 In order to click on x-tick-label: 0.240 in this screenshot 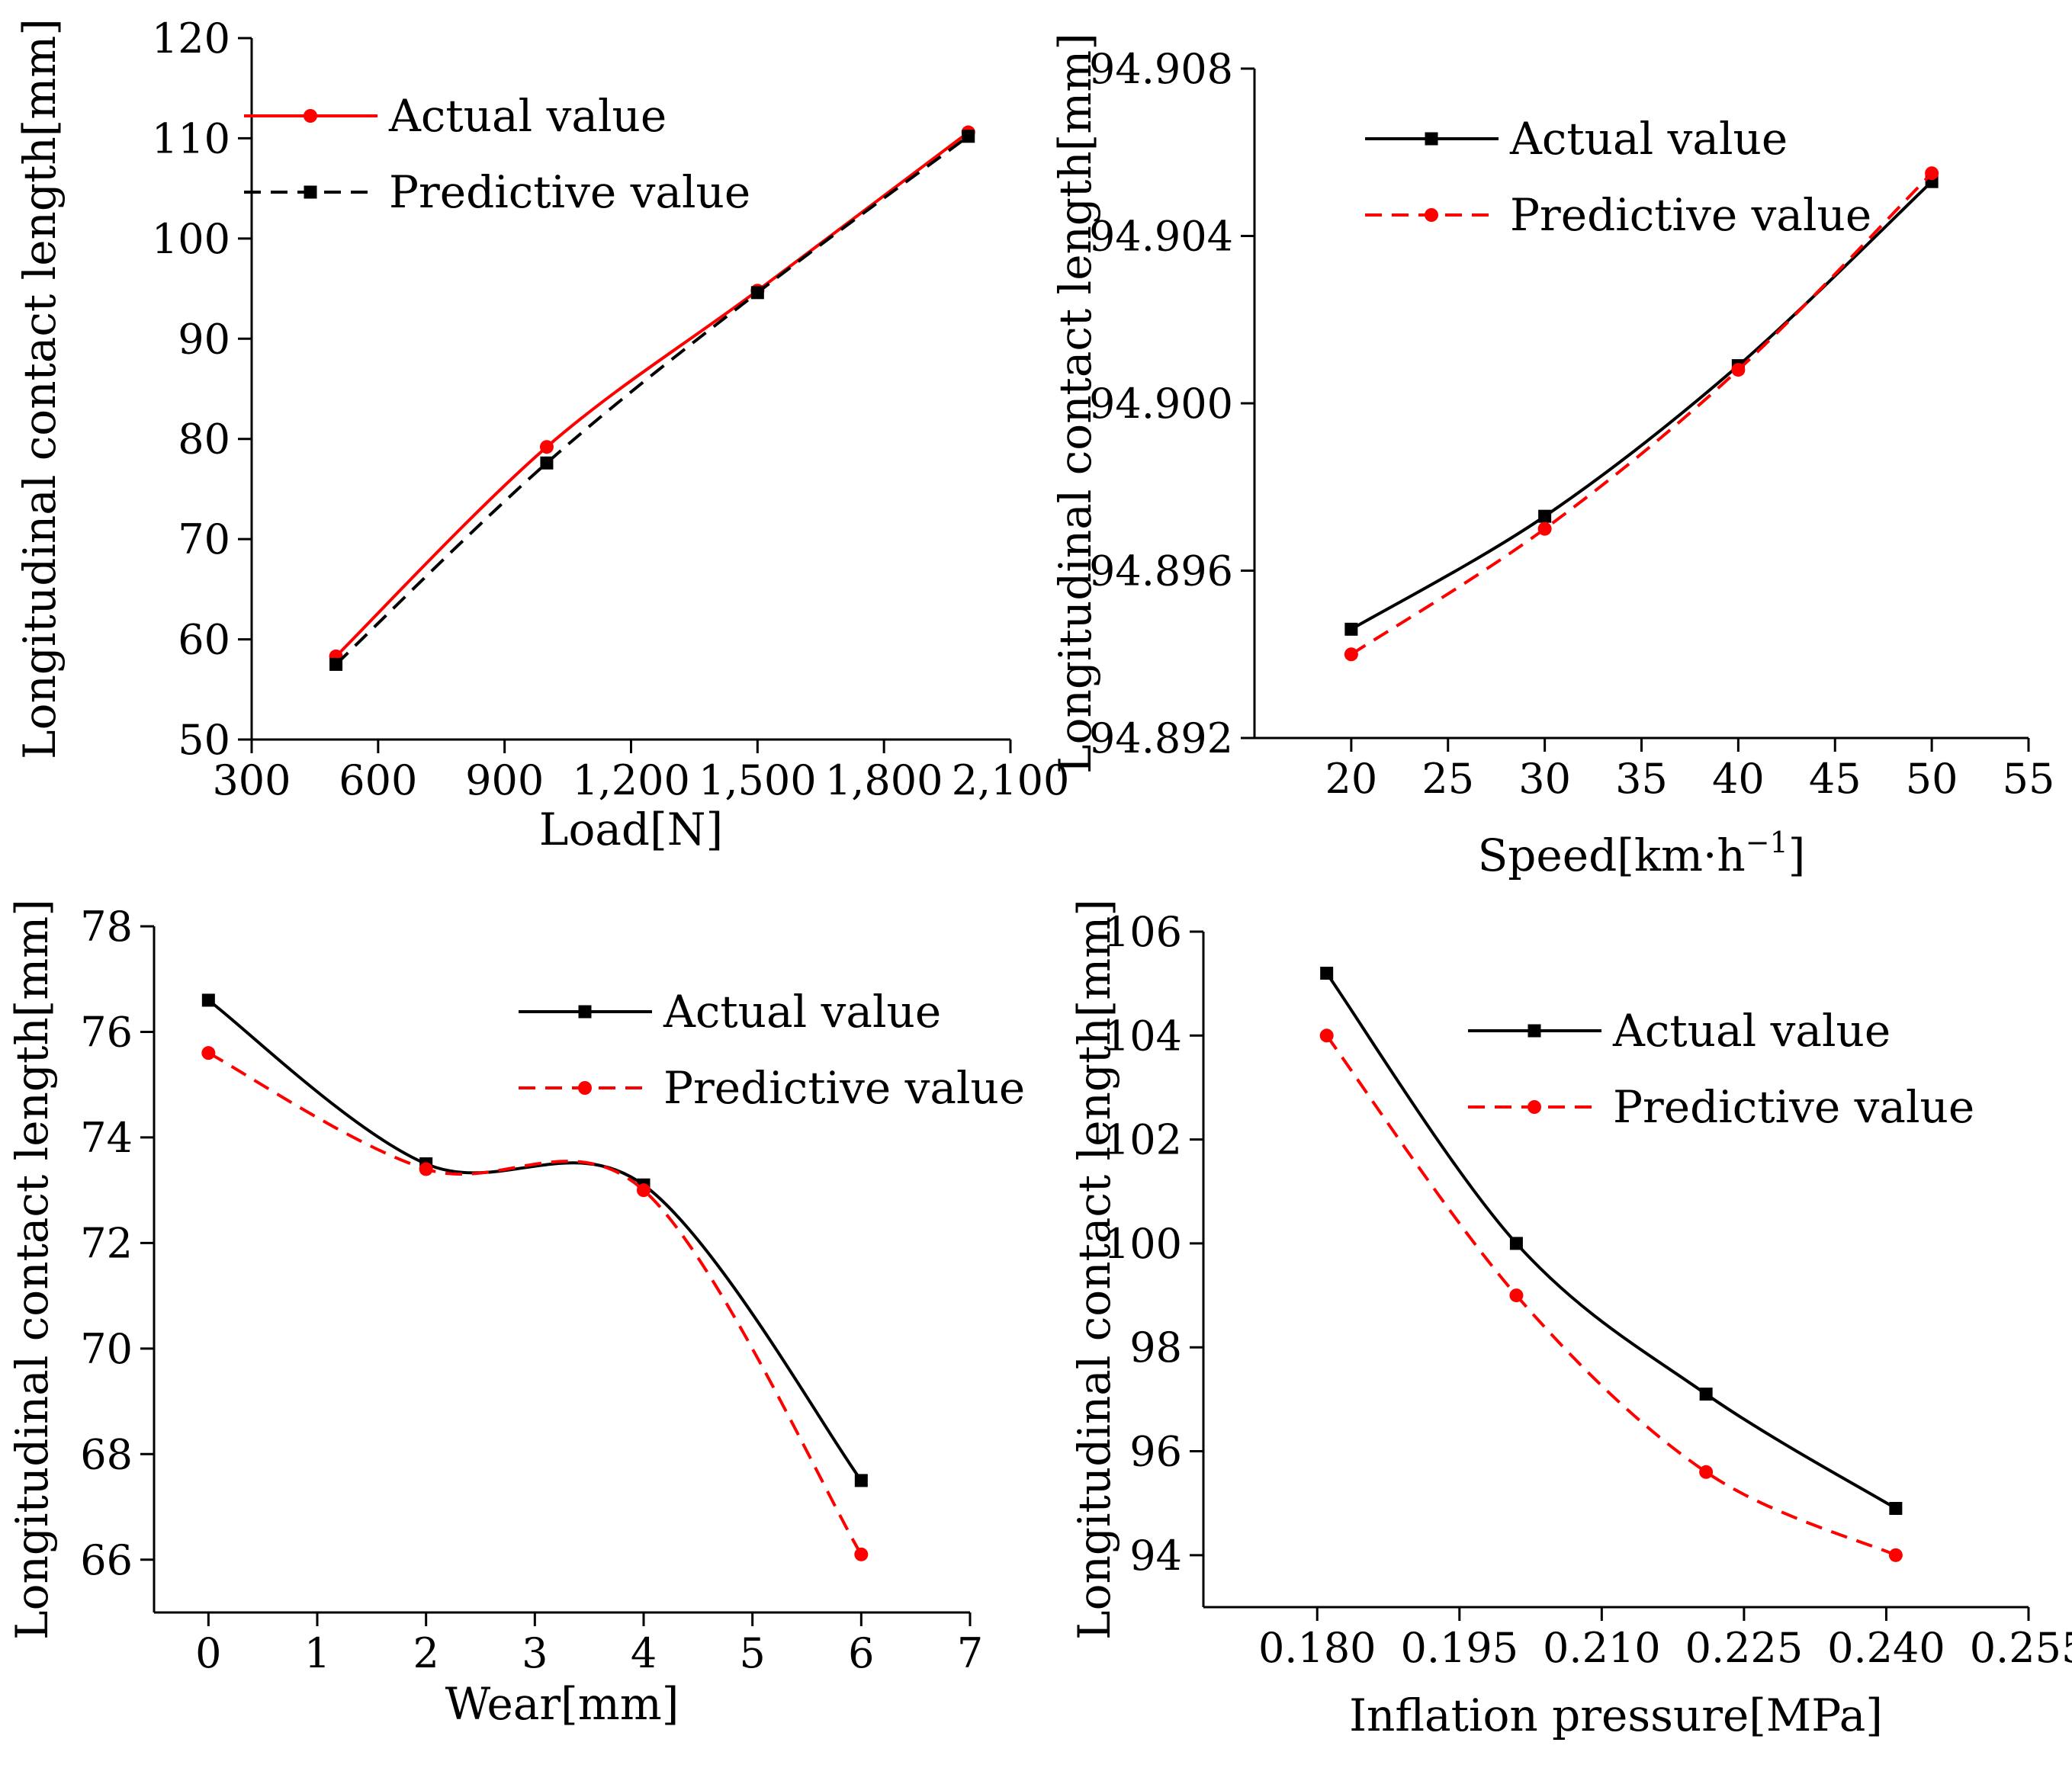, I will do `click(1886, 1648)`.